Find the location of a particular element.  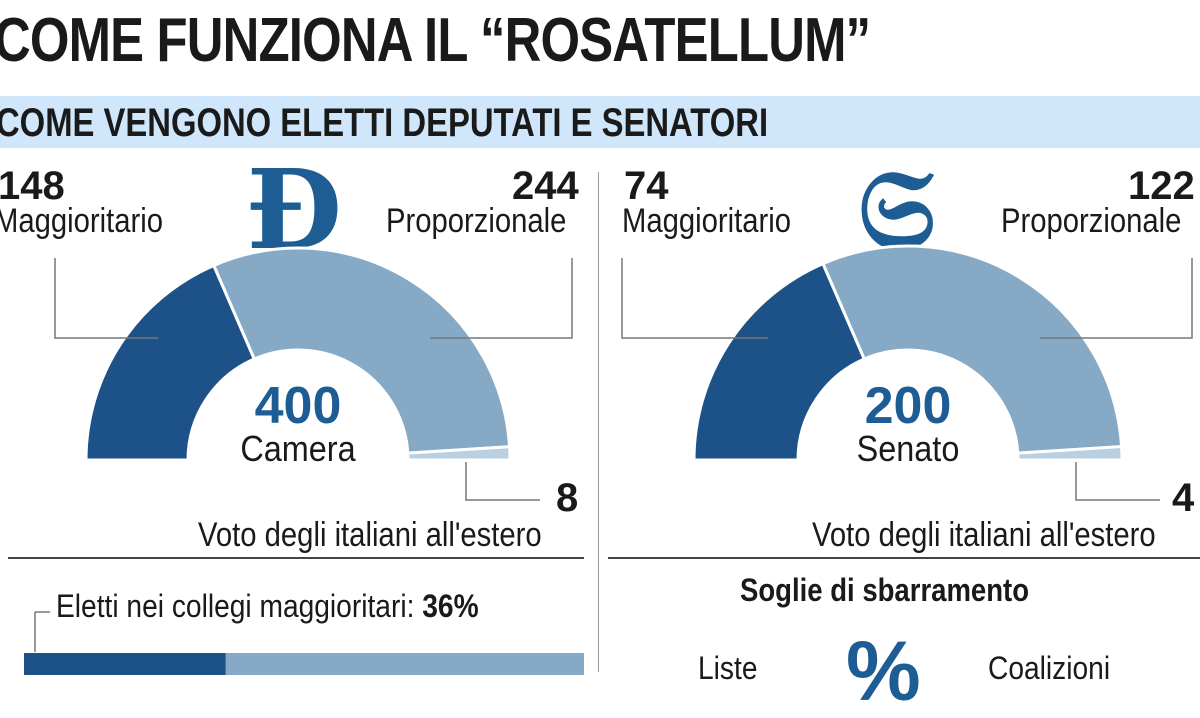

elected-caption: Eletti nei collegi maggioritari: 36% is located at coordinates (267, 606).